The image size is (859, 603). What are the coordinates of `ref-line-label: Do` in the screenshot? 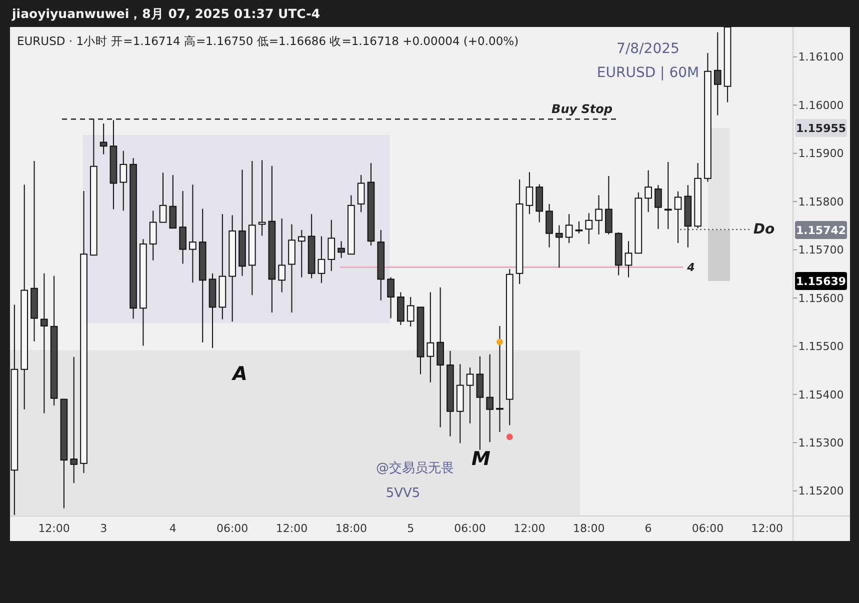 It's located at (764, 230).